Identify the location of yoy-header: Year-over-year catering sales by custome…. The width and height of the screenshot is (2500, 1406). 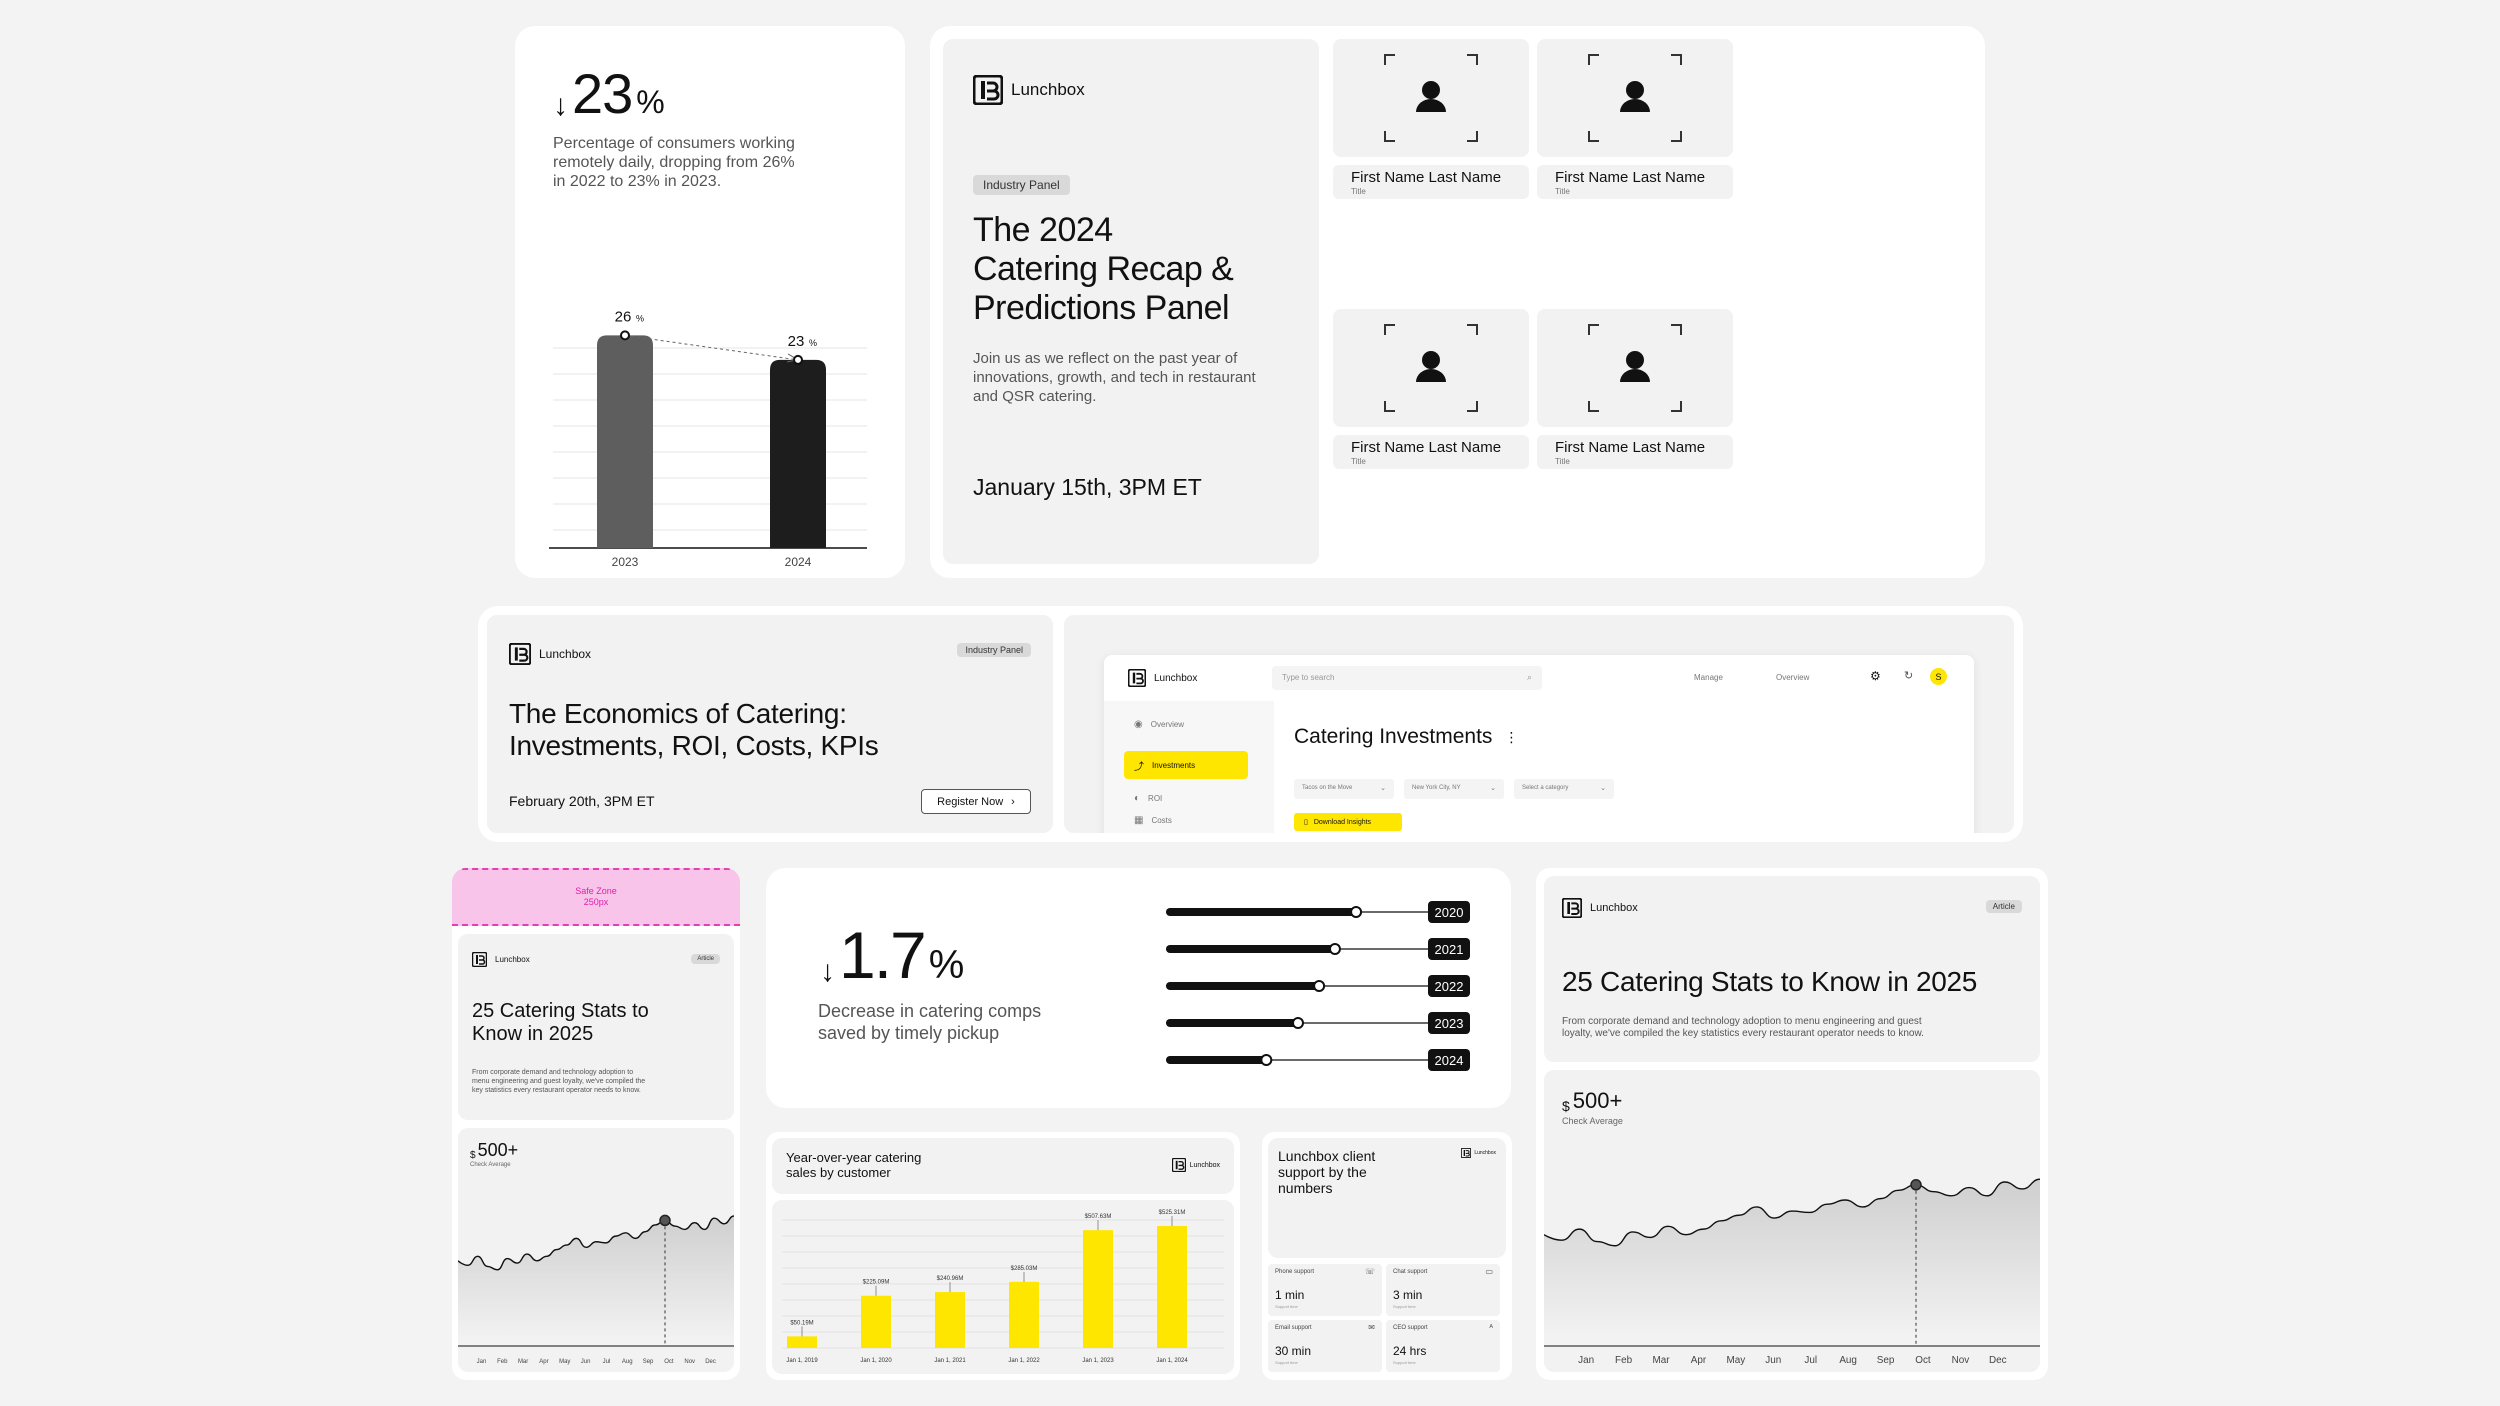
(1003, 1166).